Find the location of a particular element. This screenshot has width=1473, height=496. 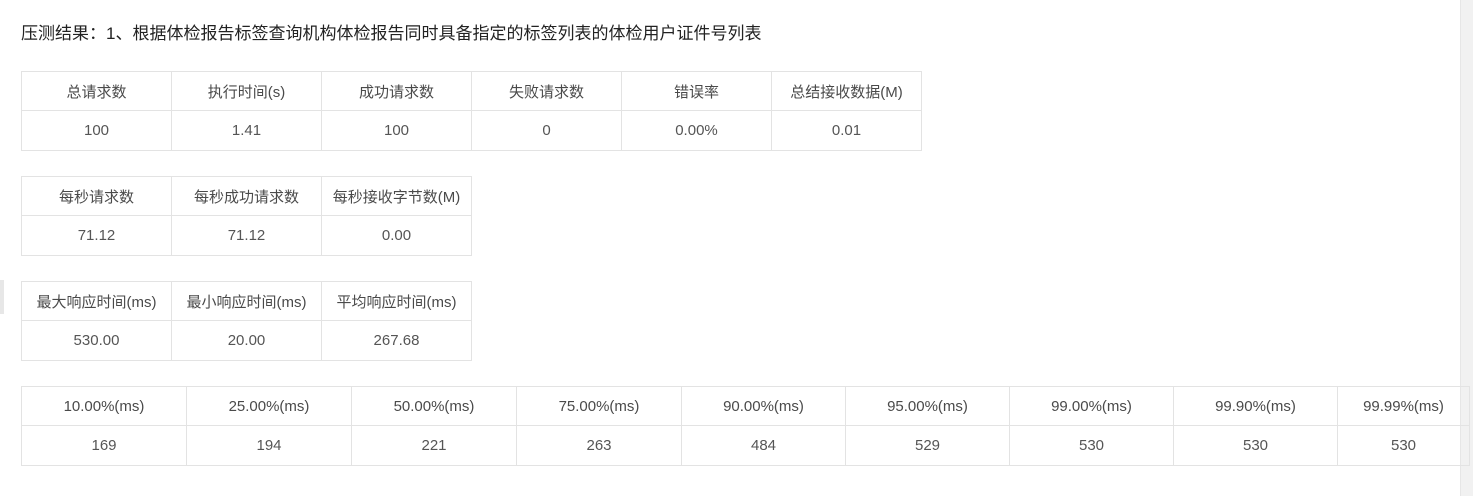

header-cell: 50.00%(ms) is located at coordinates (434, 406).